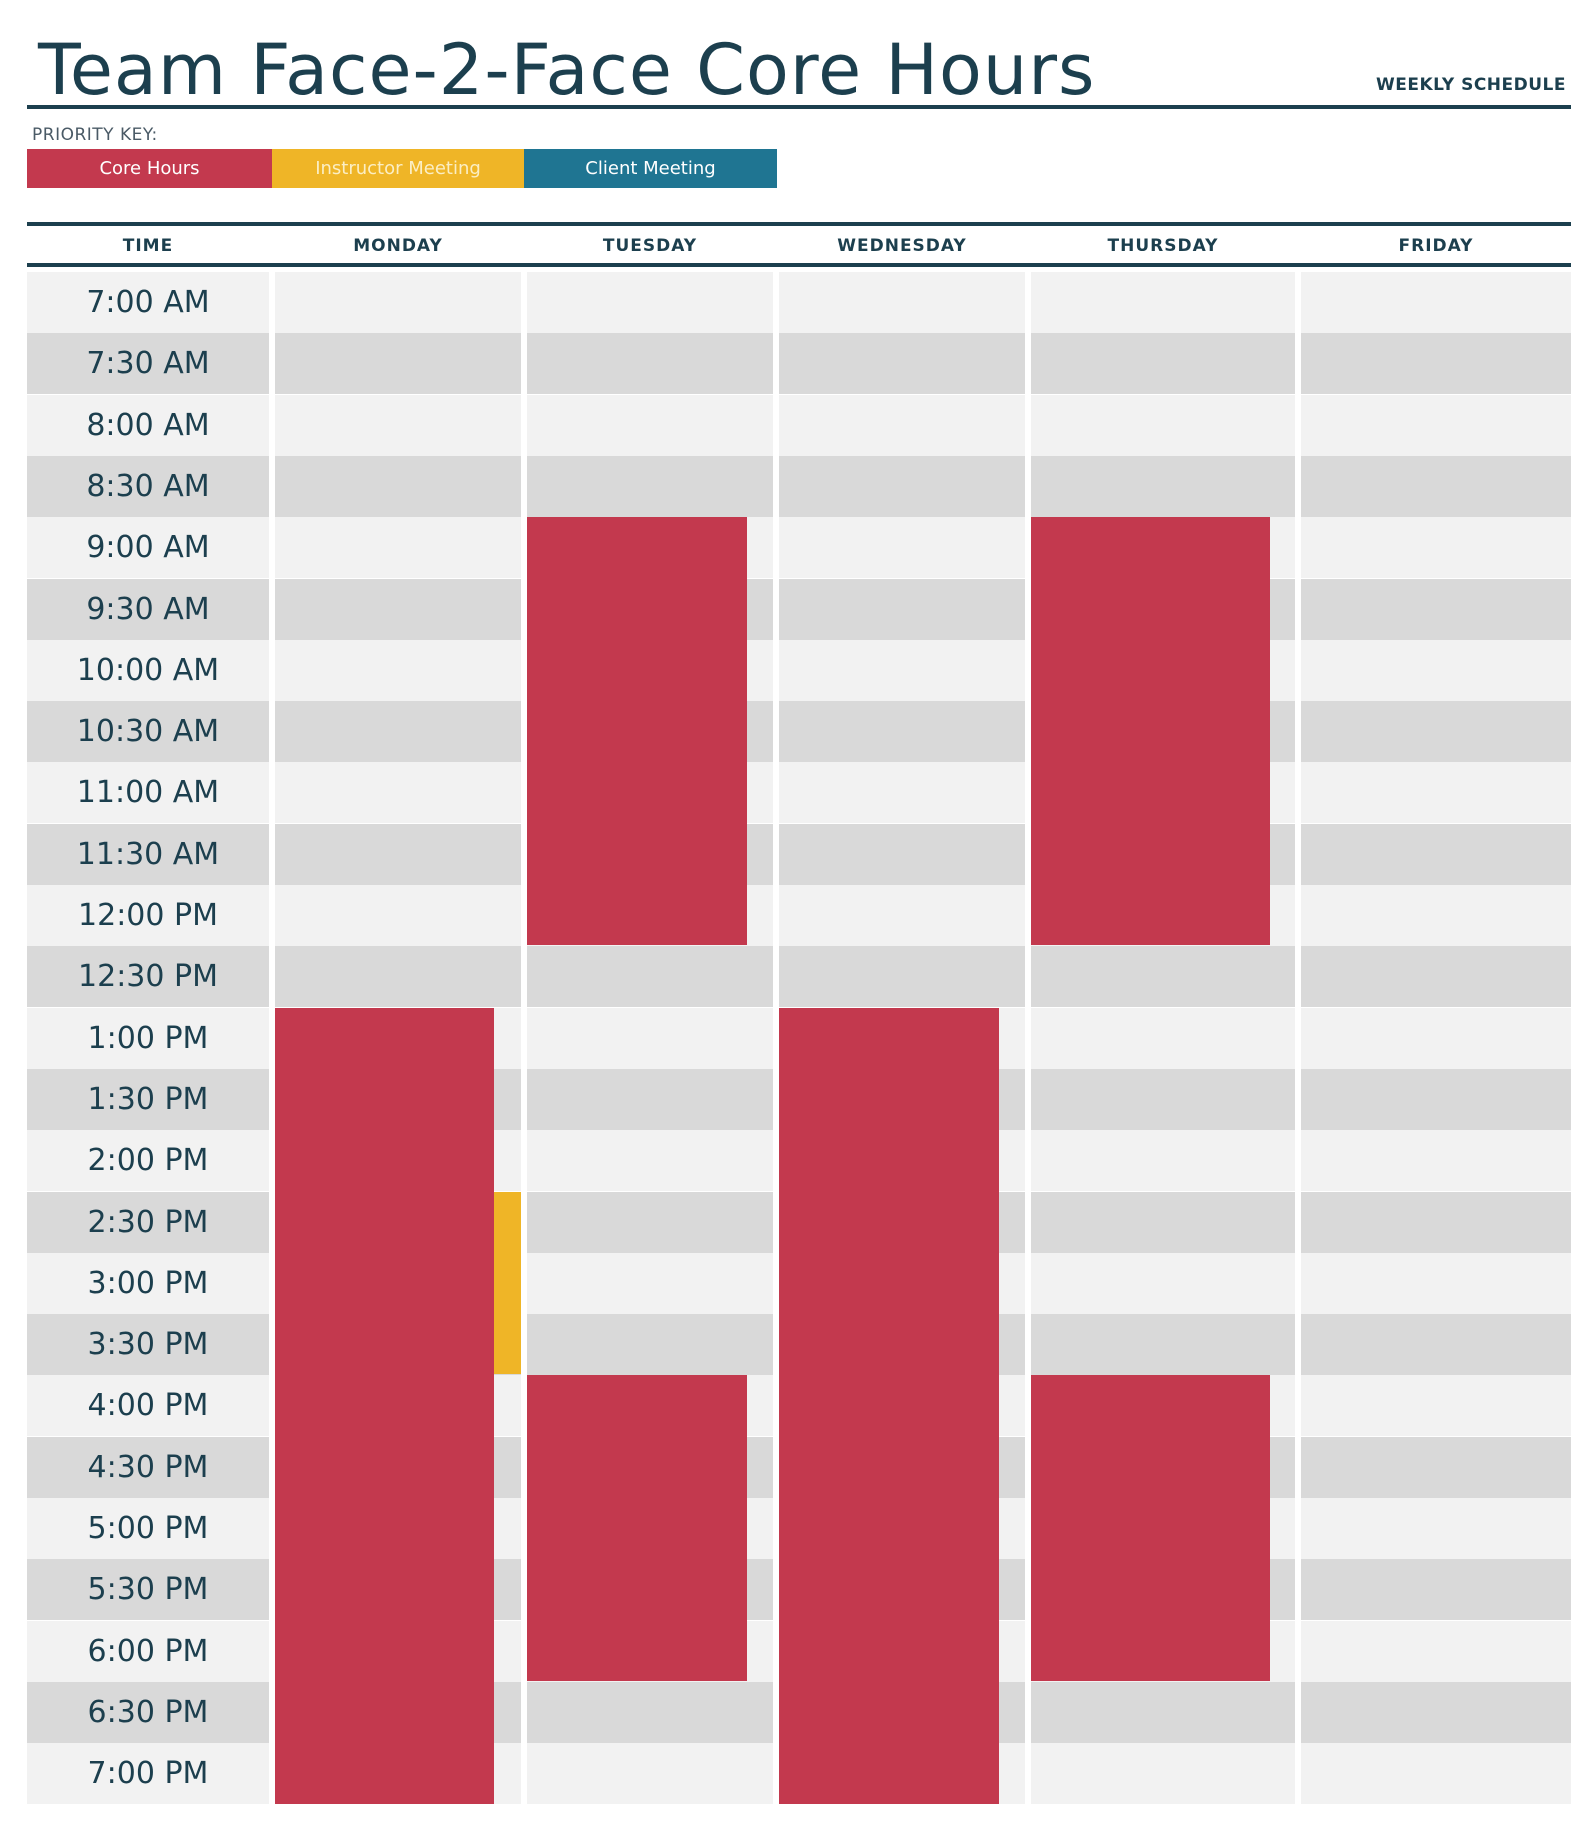  Describe the element at coordinates (148, 1283) in the screenshot. I see `time-slot-label: 3:00 PM` at that location.